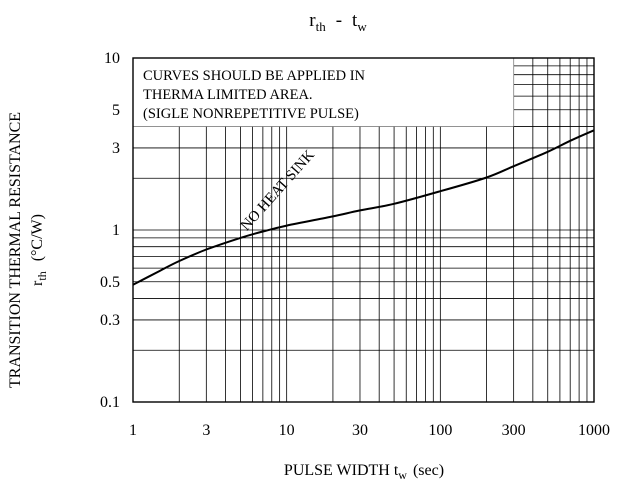 This screenshot has width=626, height=488. What do you see at coordinates (133, 430) in the screenshot?
I see `x-tick-label: 1` at bounding box center [133, 430].